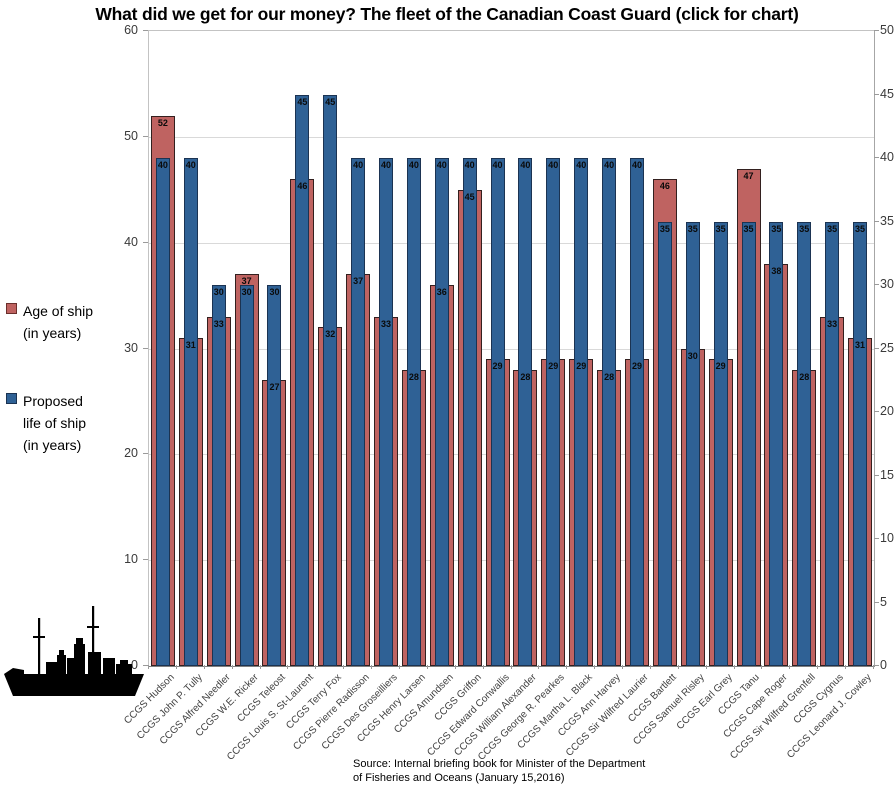 This screenshot has width=894, height=789. Describe the element at coordinates (883, 665) in the screenshot. I see `y-axis-label-right: 0` at that location.